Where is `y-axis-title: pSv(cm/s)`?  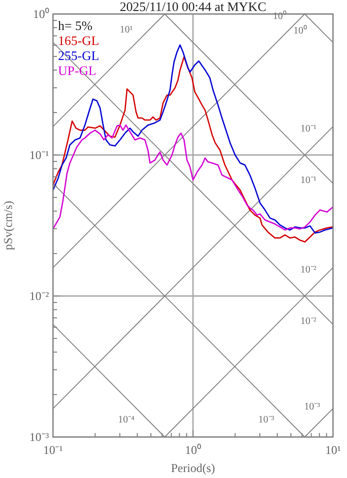 y-axis-title: pSv(cm/s) is located at coordinates (8, 225).